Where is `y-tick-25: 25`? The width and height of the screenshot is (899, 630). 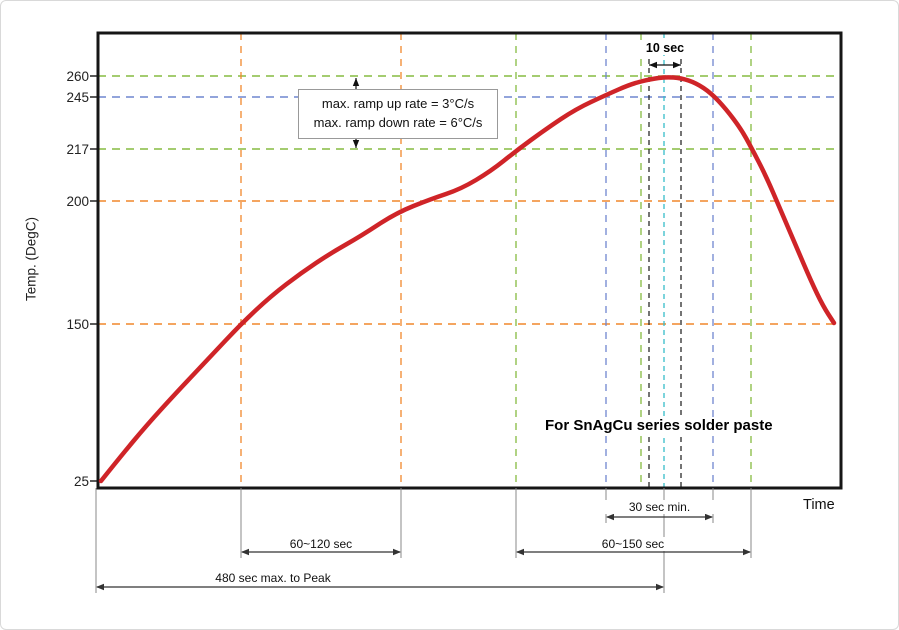
y-tick-25: 25 is located at coordinates (81, 481).